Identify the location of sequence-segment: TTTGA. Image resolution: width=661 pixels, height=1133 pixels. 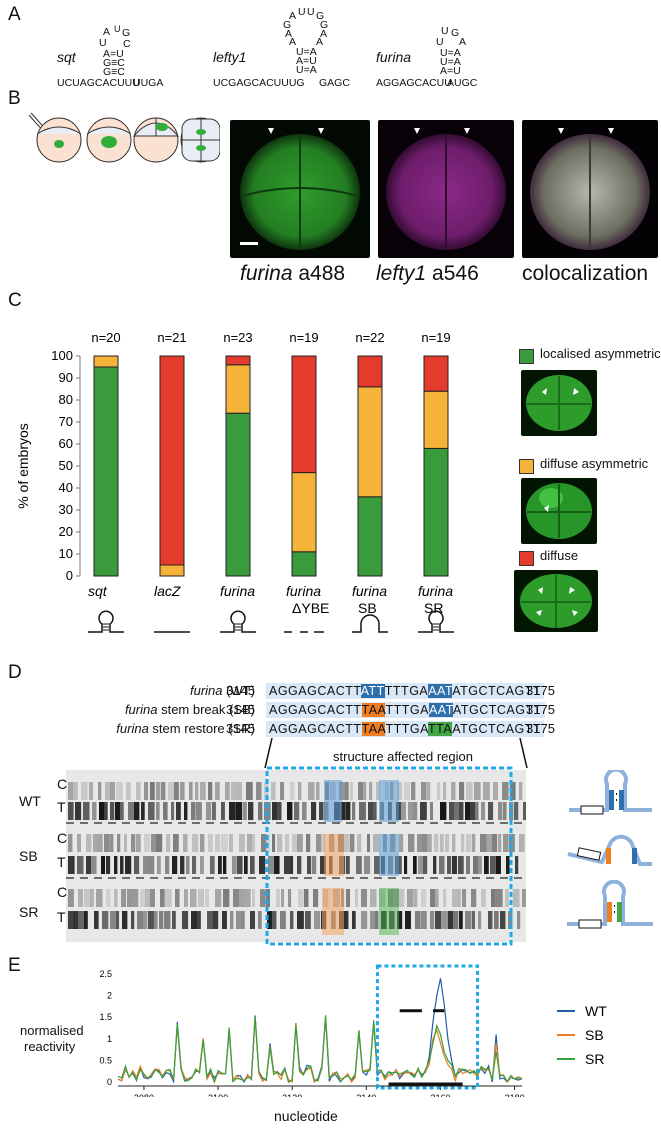
(407, 710).